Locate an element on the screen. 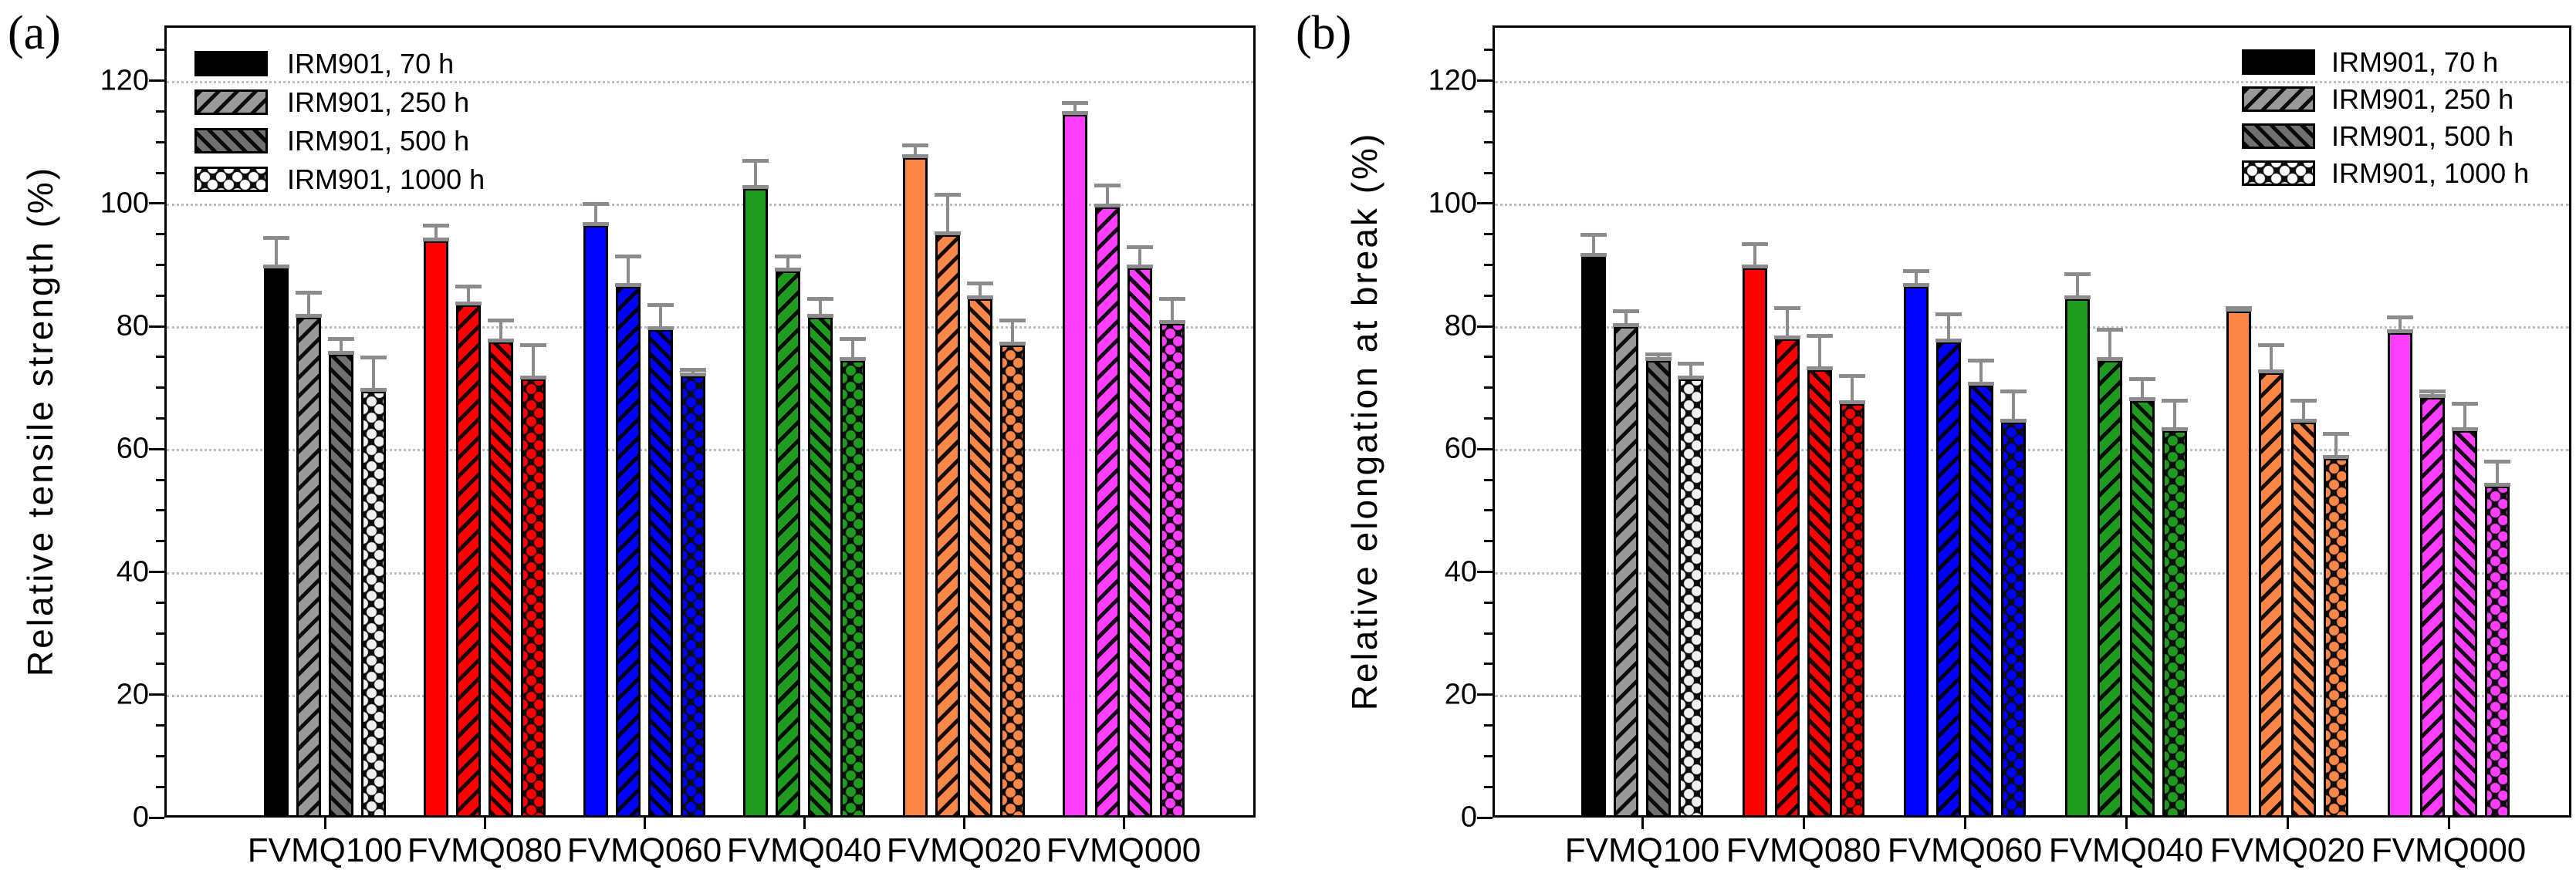 This screenshot has width=2576, height=870. bar-FVMQ000-901250h is located at coordinates (2432, 607).